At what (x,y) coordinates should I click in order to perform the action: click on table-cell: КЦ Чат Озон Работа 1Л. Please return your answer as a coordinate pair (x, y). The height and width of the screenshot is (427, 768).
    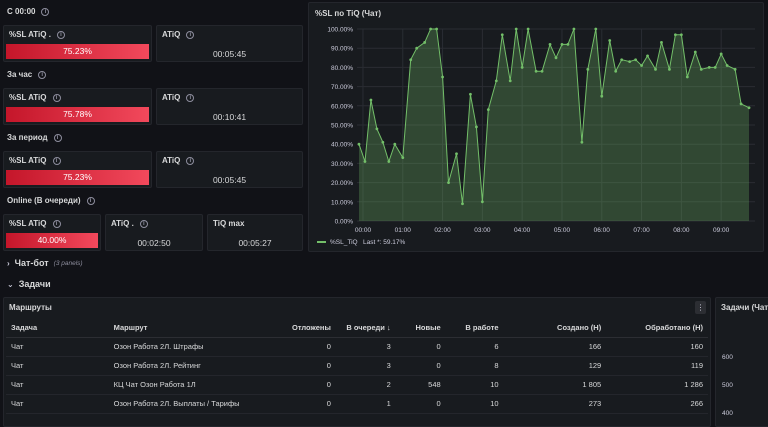
    Looking at the image, I should click on (188, 385).